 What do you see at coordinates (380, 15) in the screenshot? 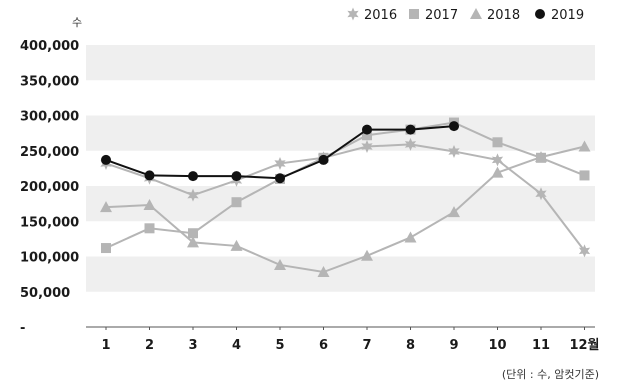
I see `legend-label-2016: 2016` at bounding box center [380, 15].